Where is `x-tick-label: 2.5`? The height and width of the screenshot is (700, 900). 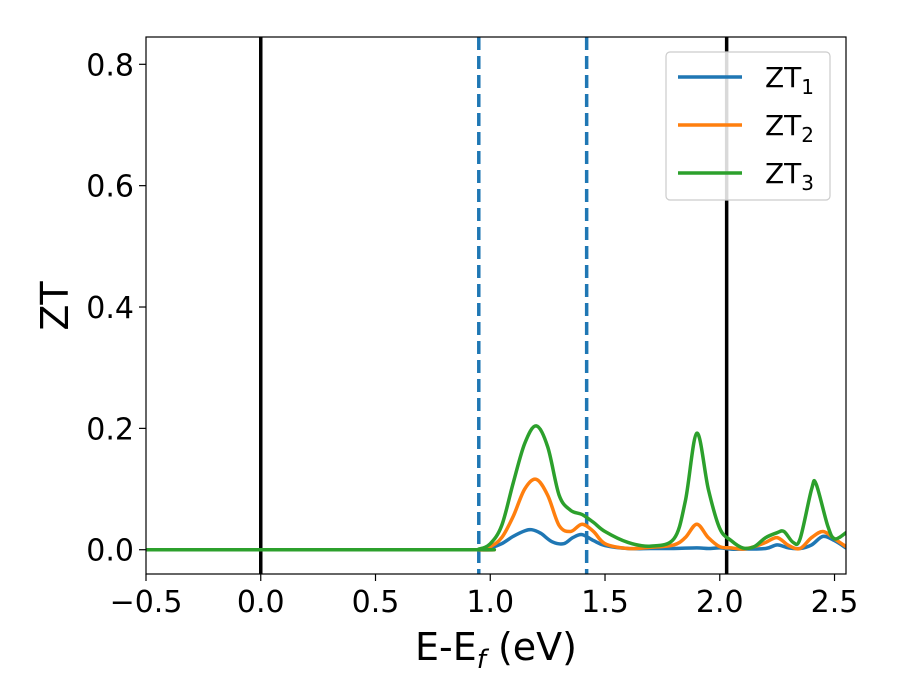
x-tick-label: 2.5 is located at coordinates (835, 602).